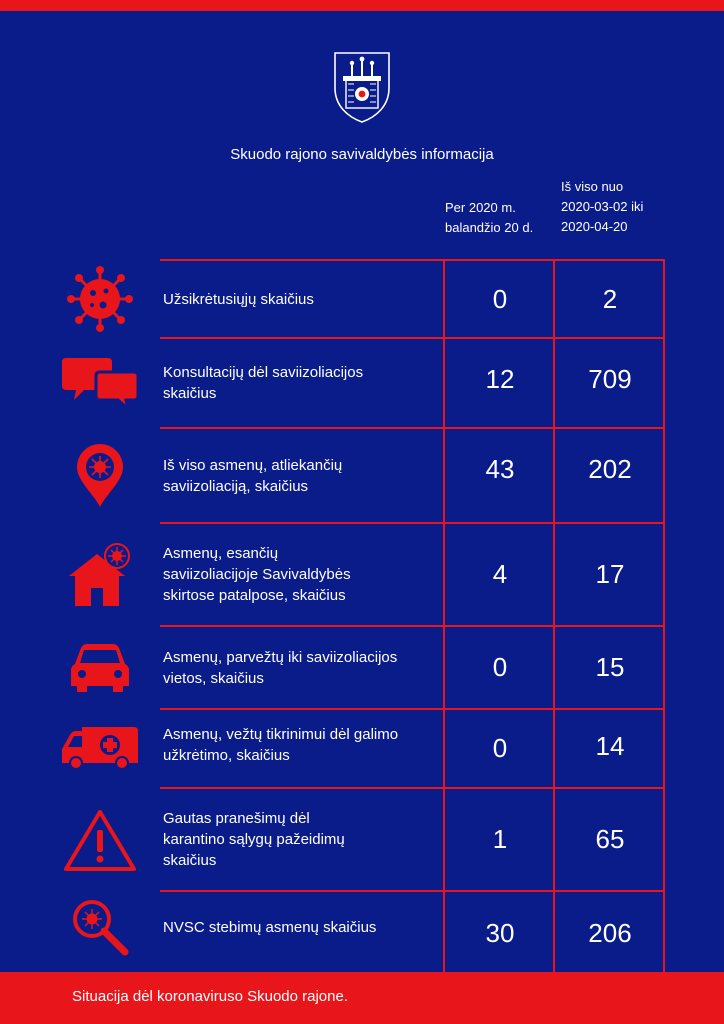 The height and width of the screenshot is (1024, 724). What do you see at coordinates (281, 734) in the screenshot?
I see `row-label-line: Asmenų, vežtų tikrinimui dėl galimo` at bounding box center [281, 734].